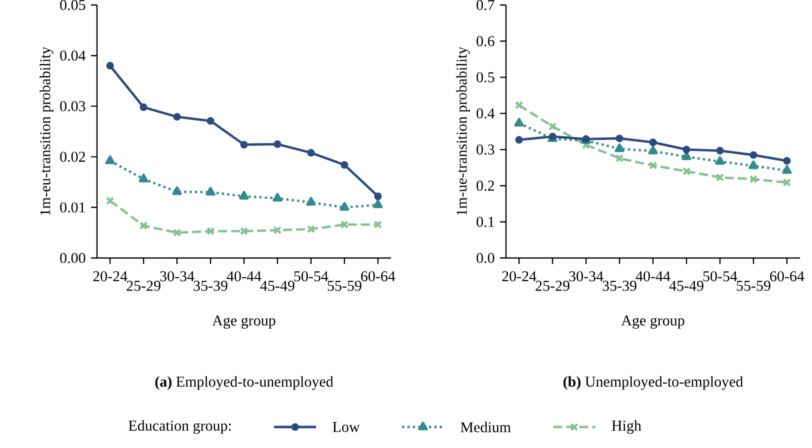  I want to click on y-tick-label: 0.0, so click(485, 258).